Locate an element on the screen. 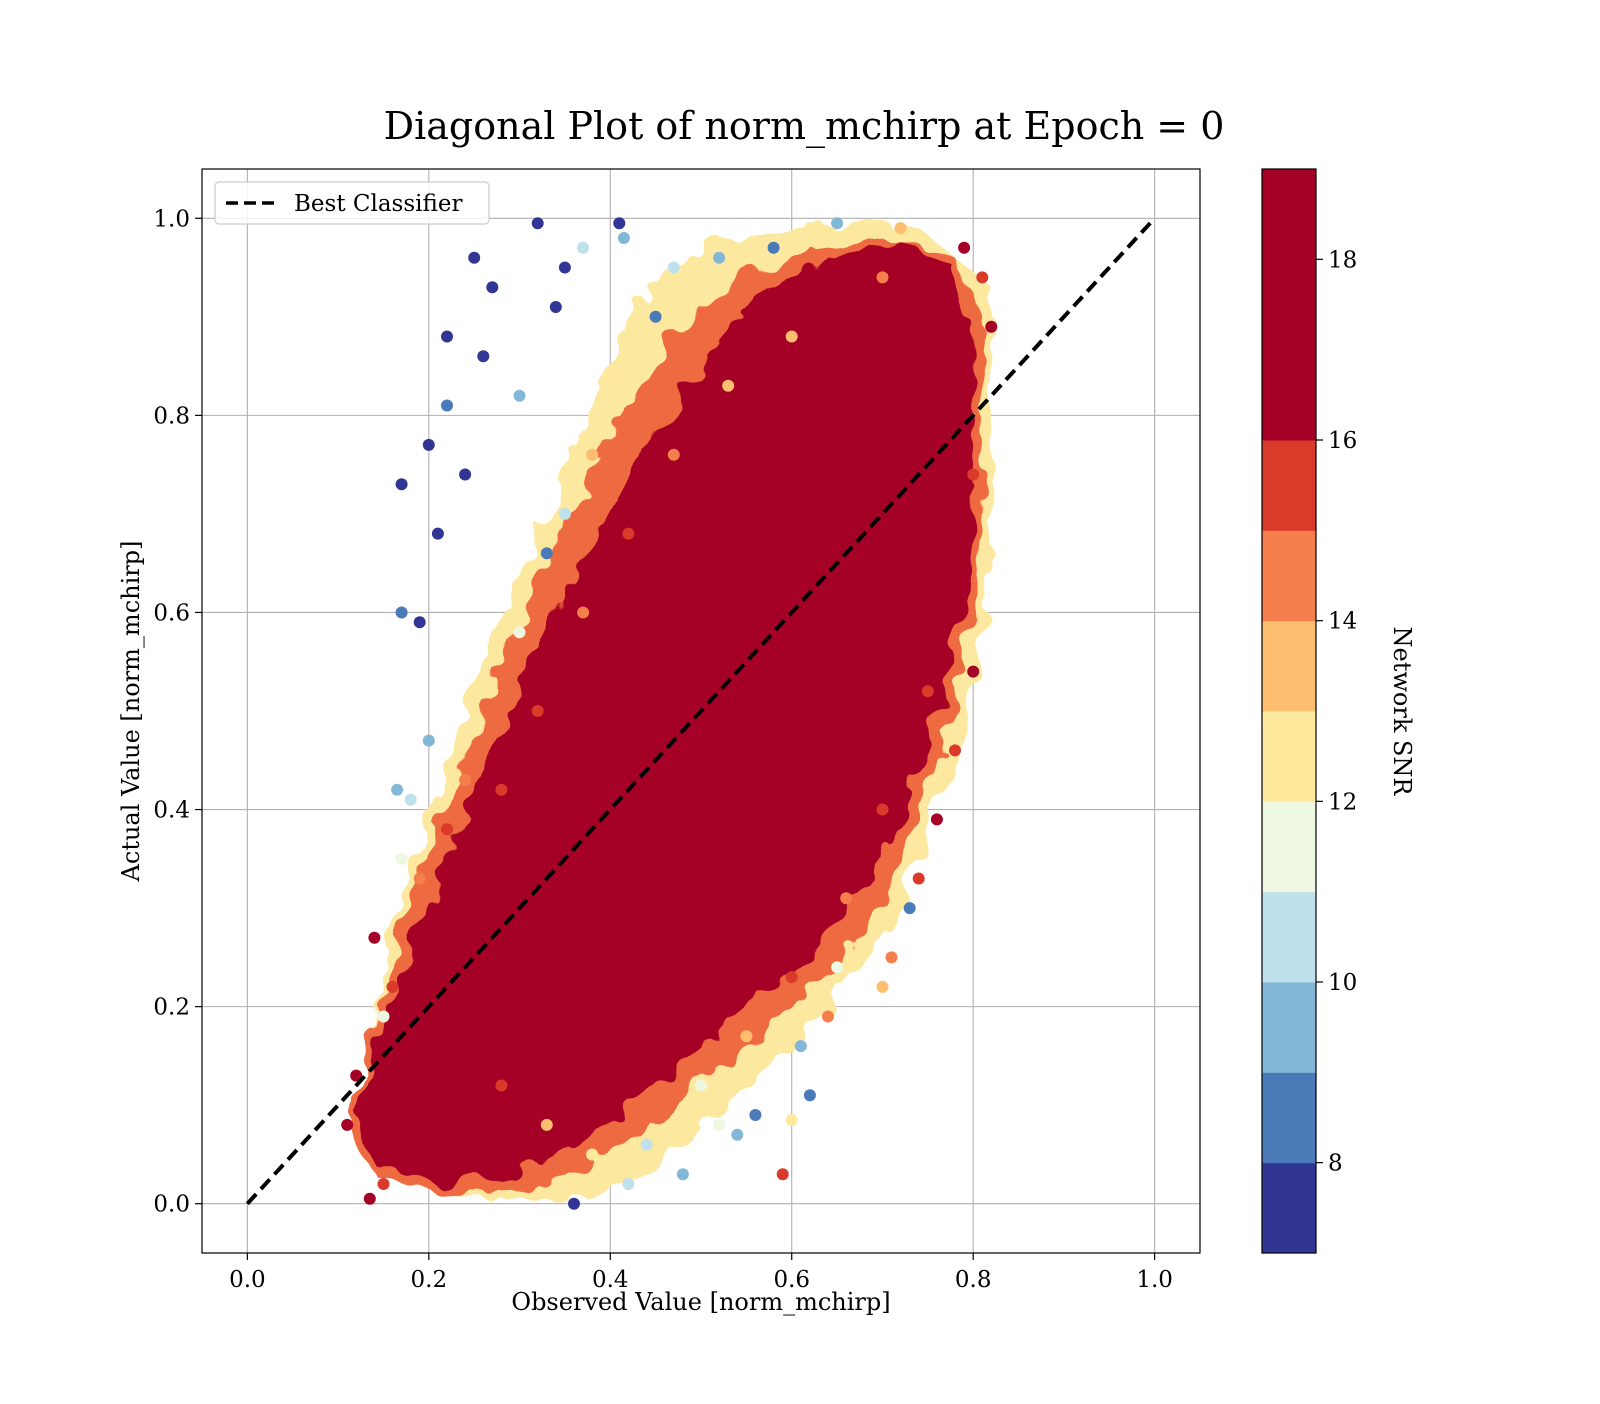 Image resolution: width=1600 pixels, height=1404 pixels. x-tick-label: 0.8 is located at coordinates (973, 1280).